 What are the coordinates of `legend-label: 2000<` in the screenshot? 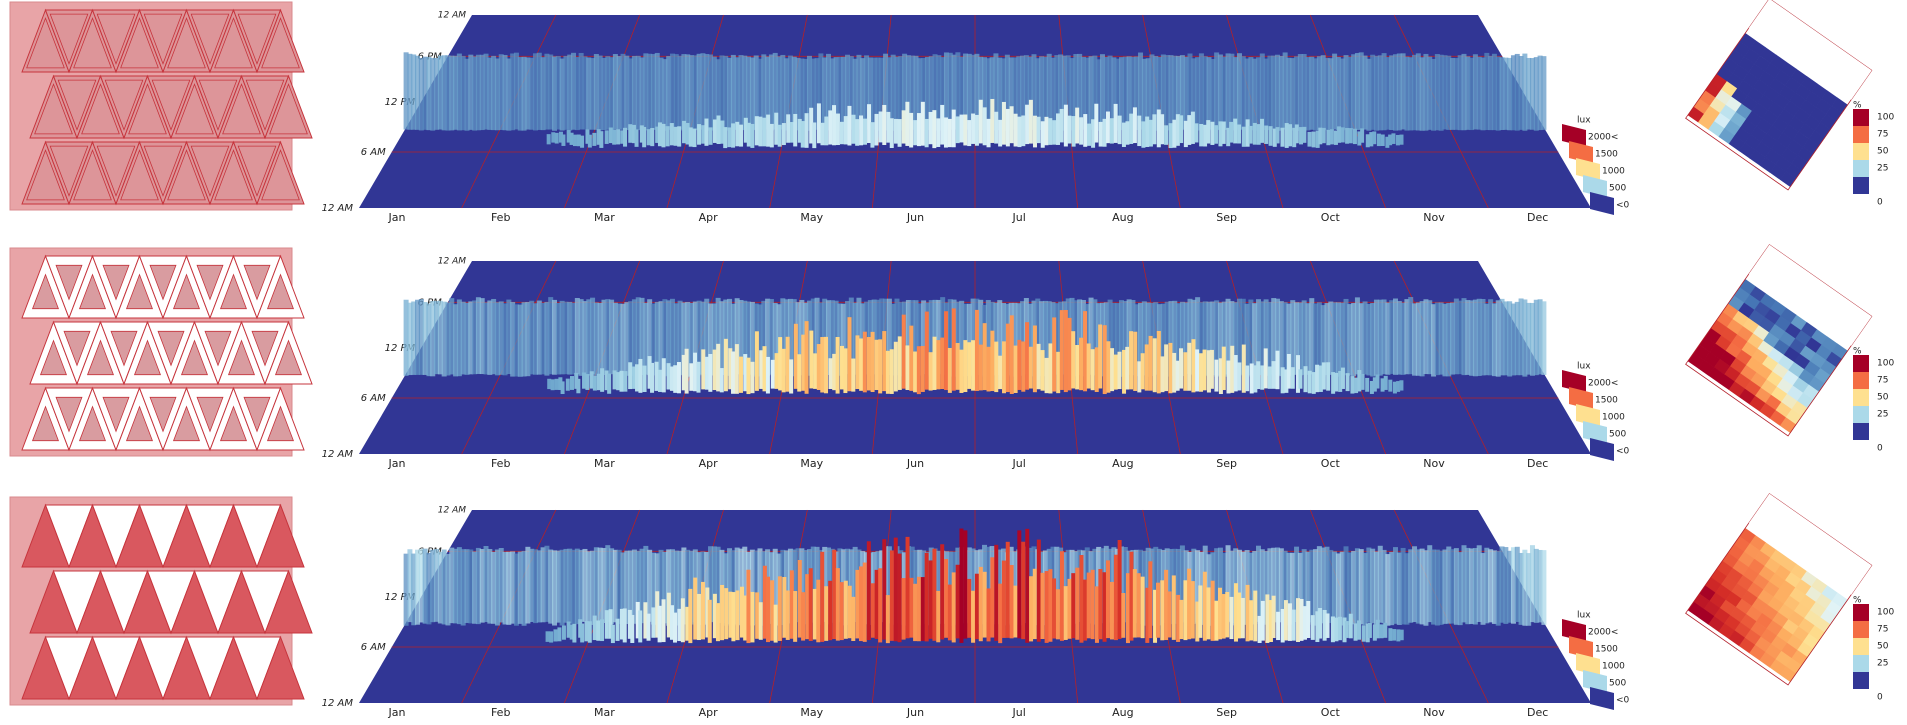 It's located at (1603, 138).